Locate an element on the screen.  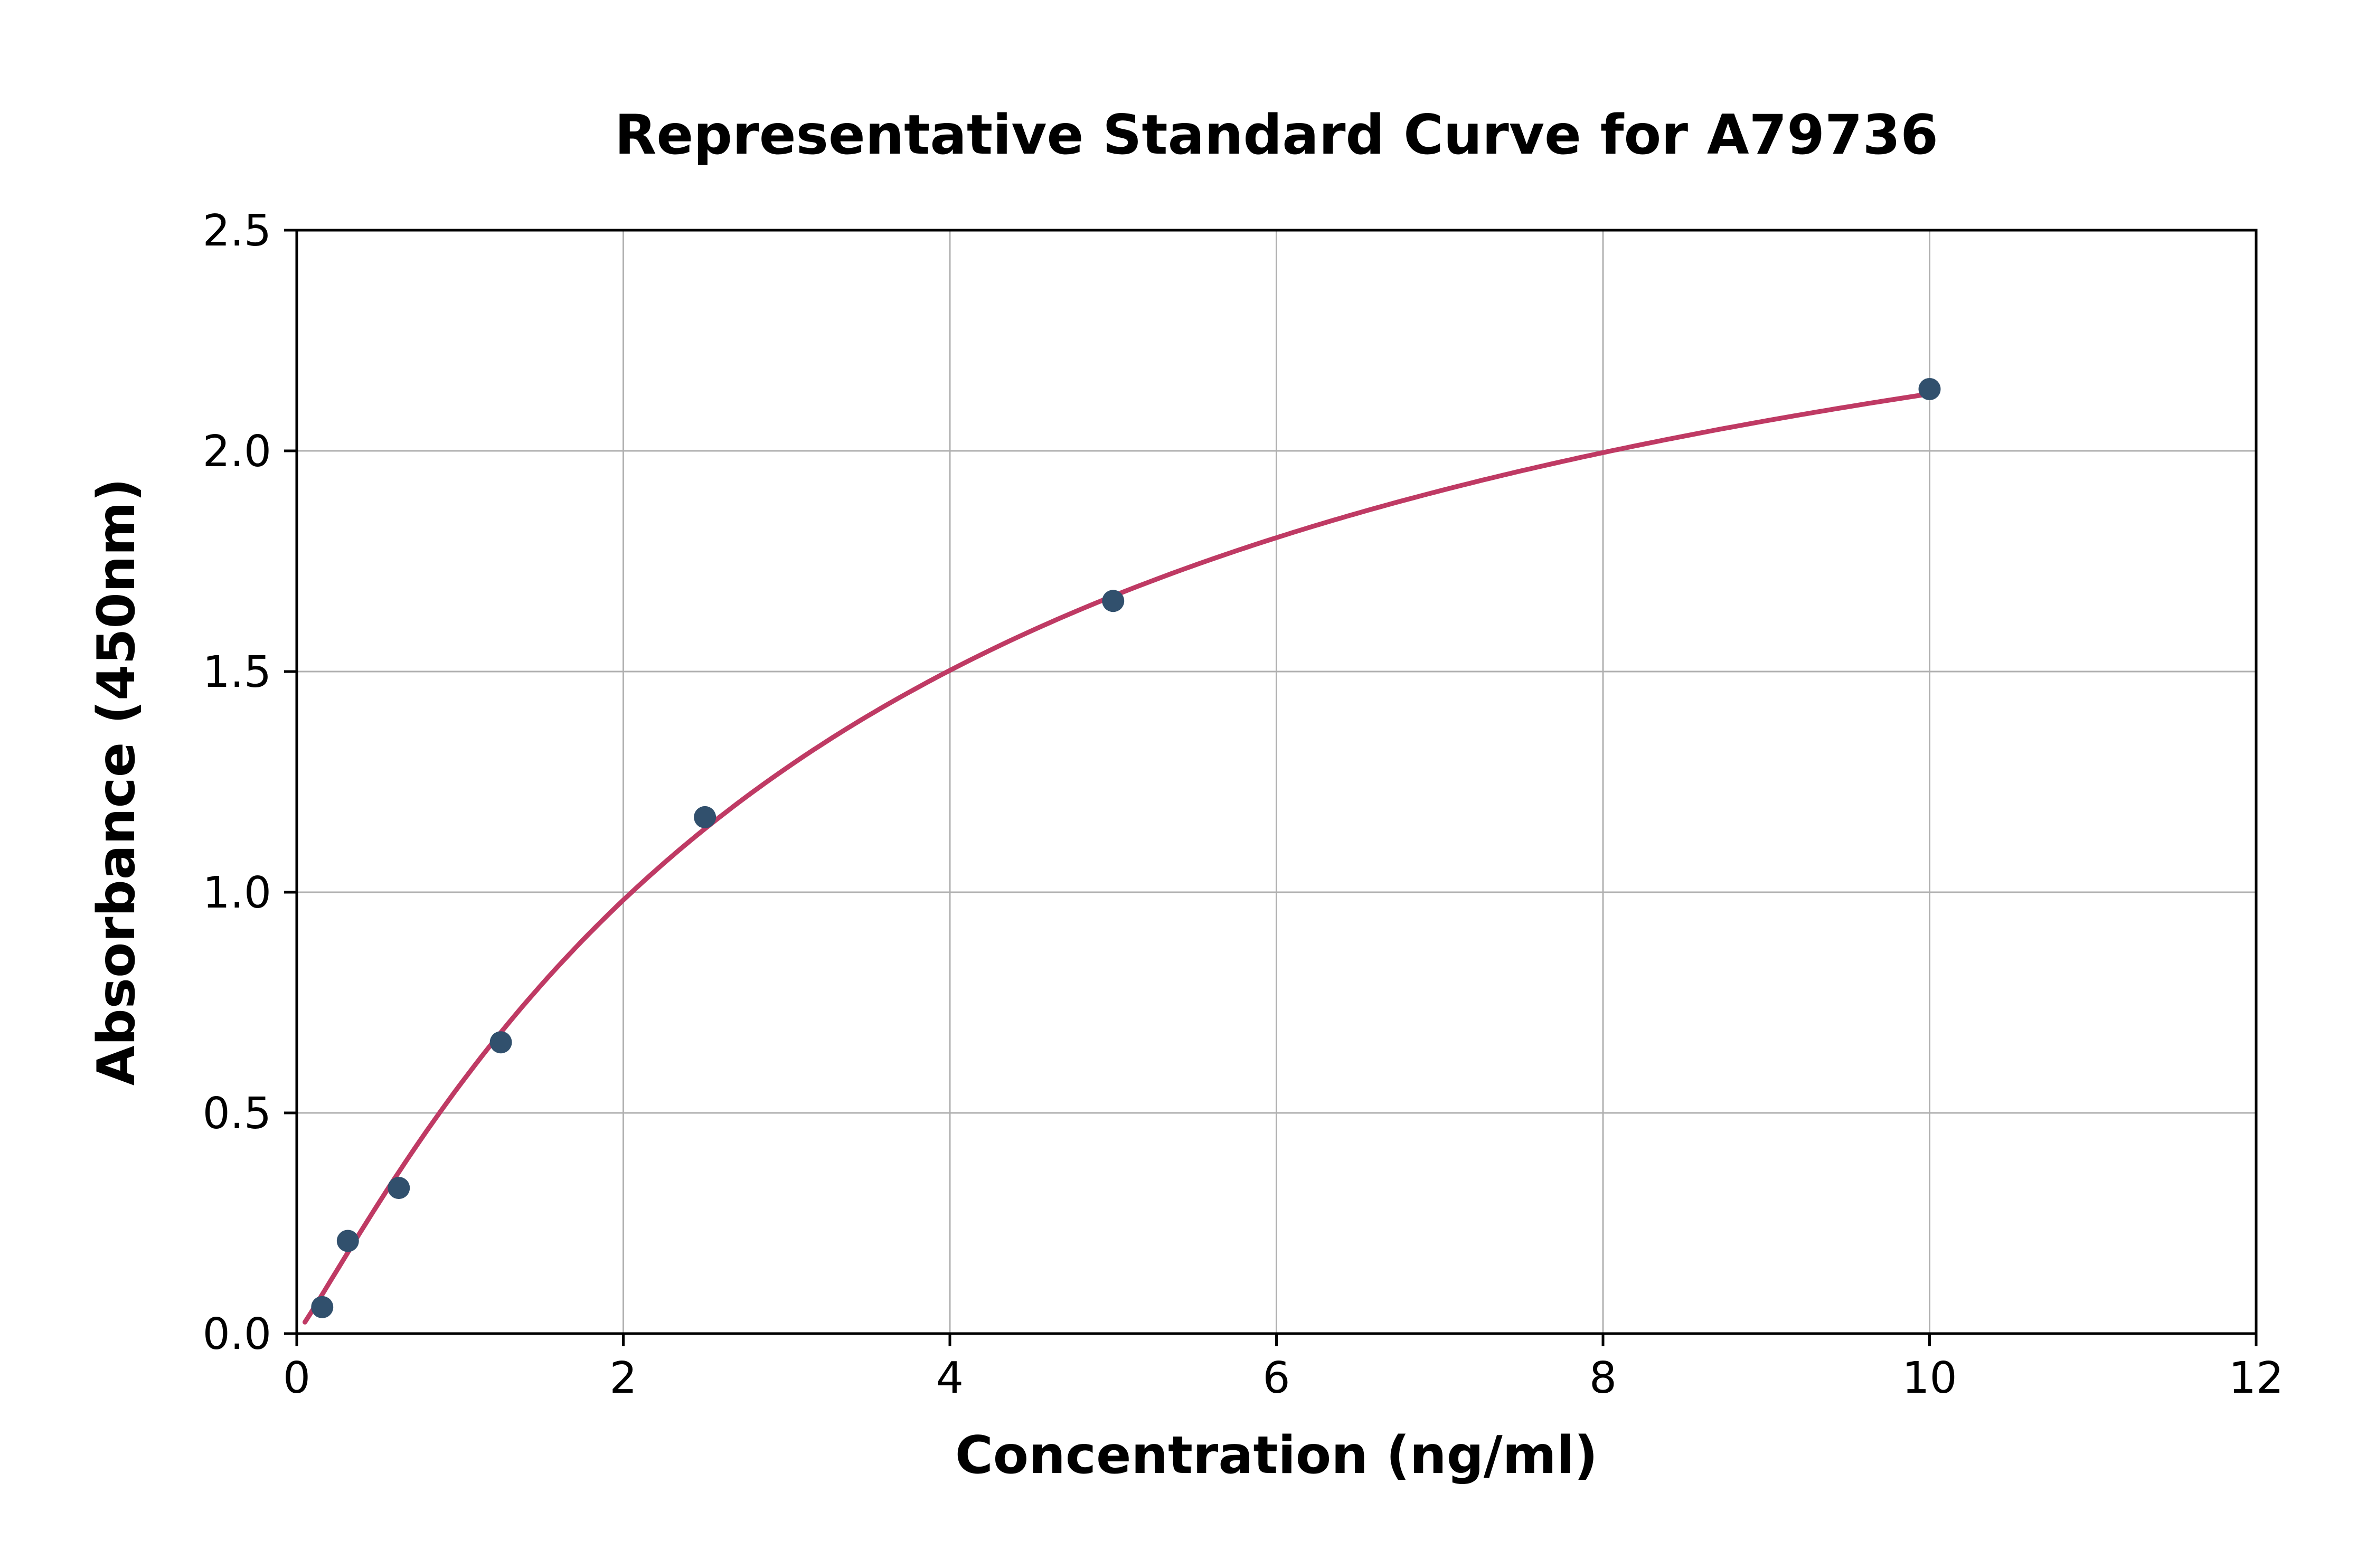
x-tick-label: 4 is located at coordinates (950, 1378).